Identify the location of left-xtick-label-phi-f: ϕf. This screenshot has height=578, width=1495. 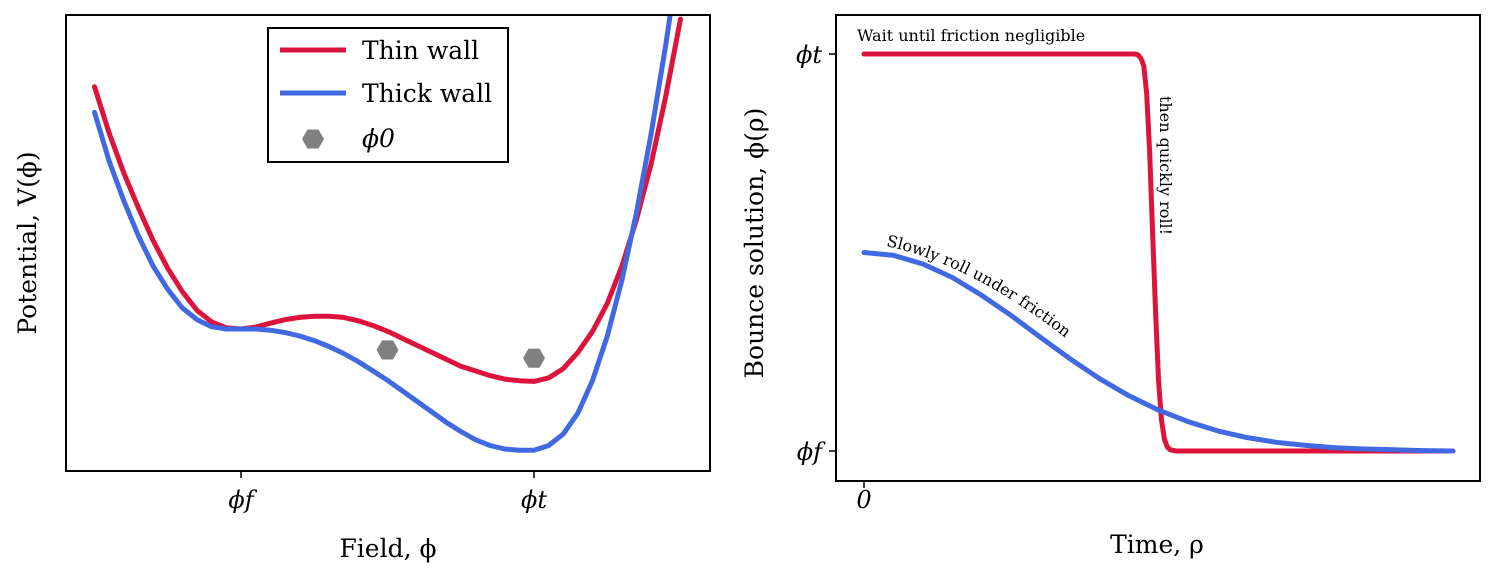
(242, 500).